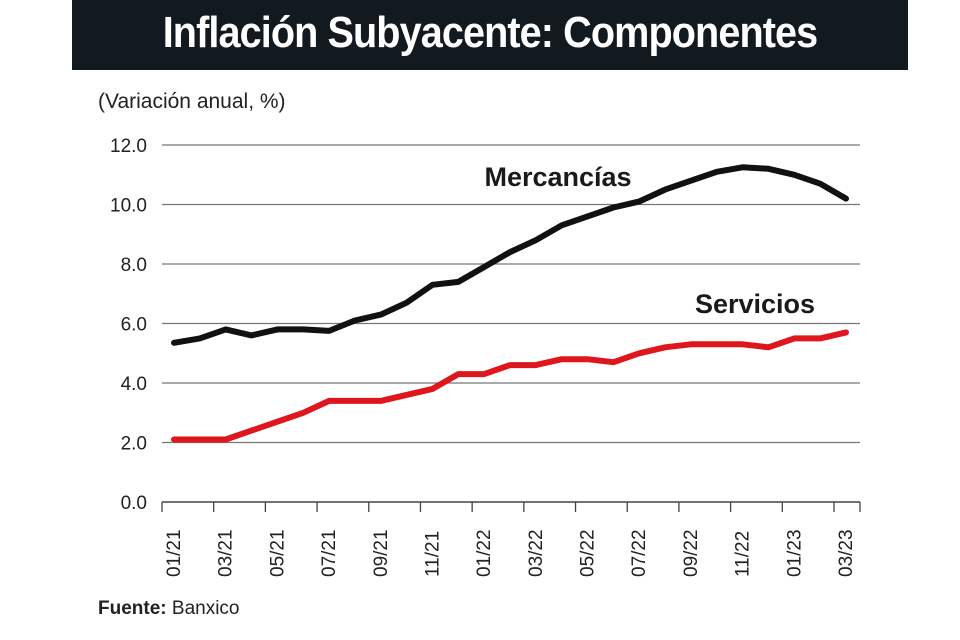 The height and width of the screenshot is (640, 960). I want to click on x-tick-label: 01/22, so click(484, 553).